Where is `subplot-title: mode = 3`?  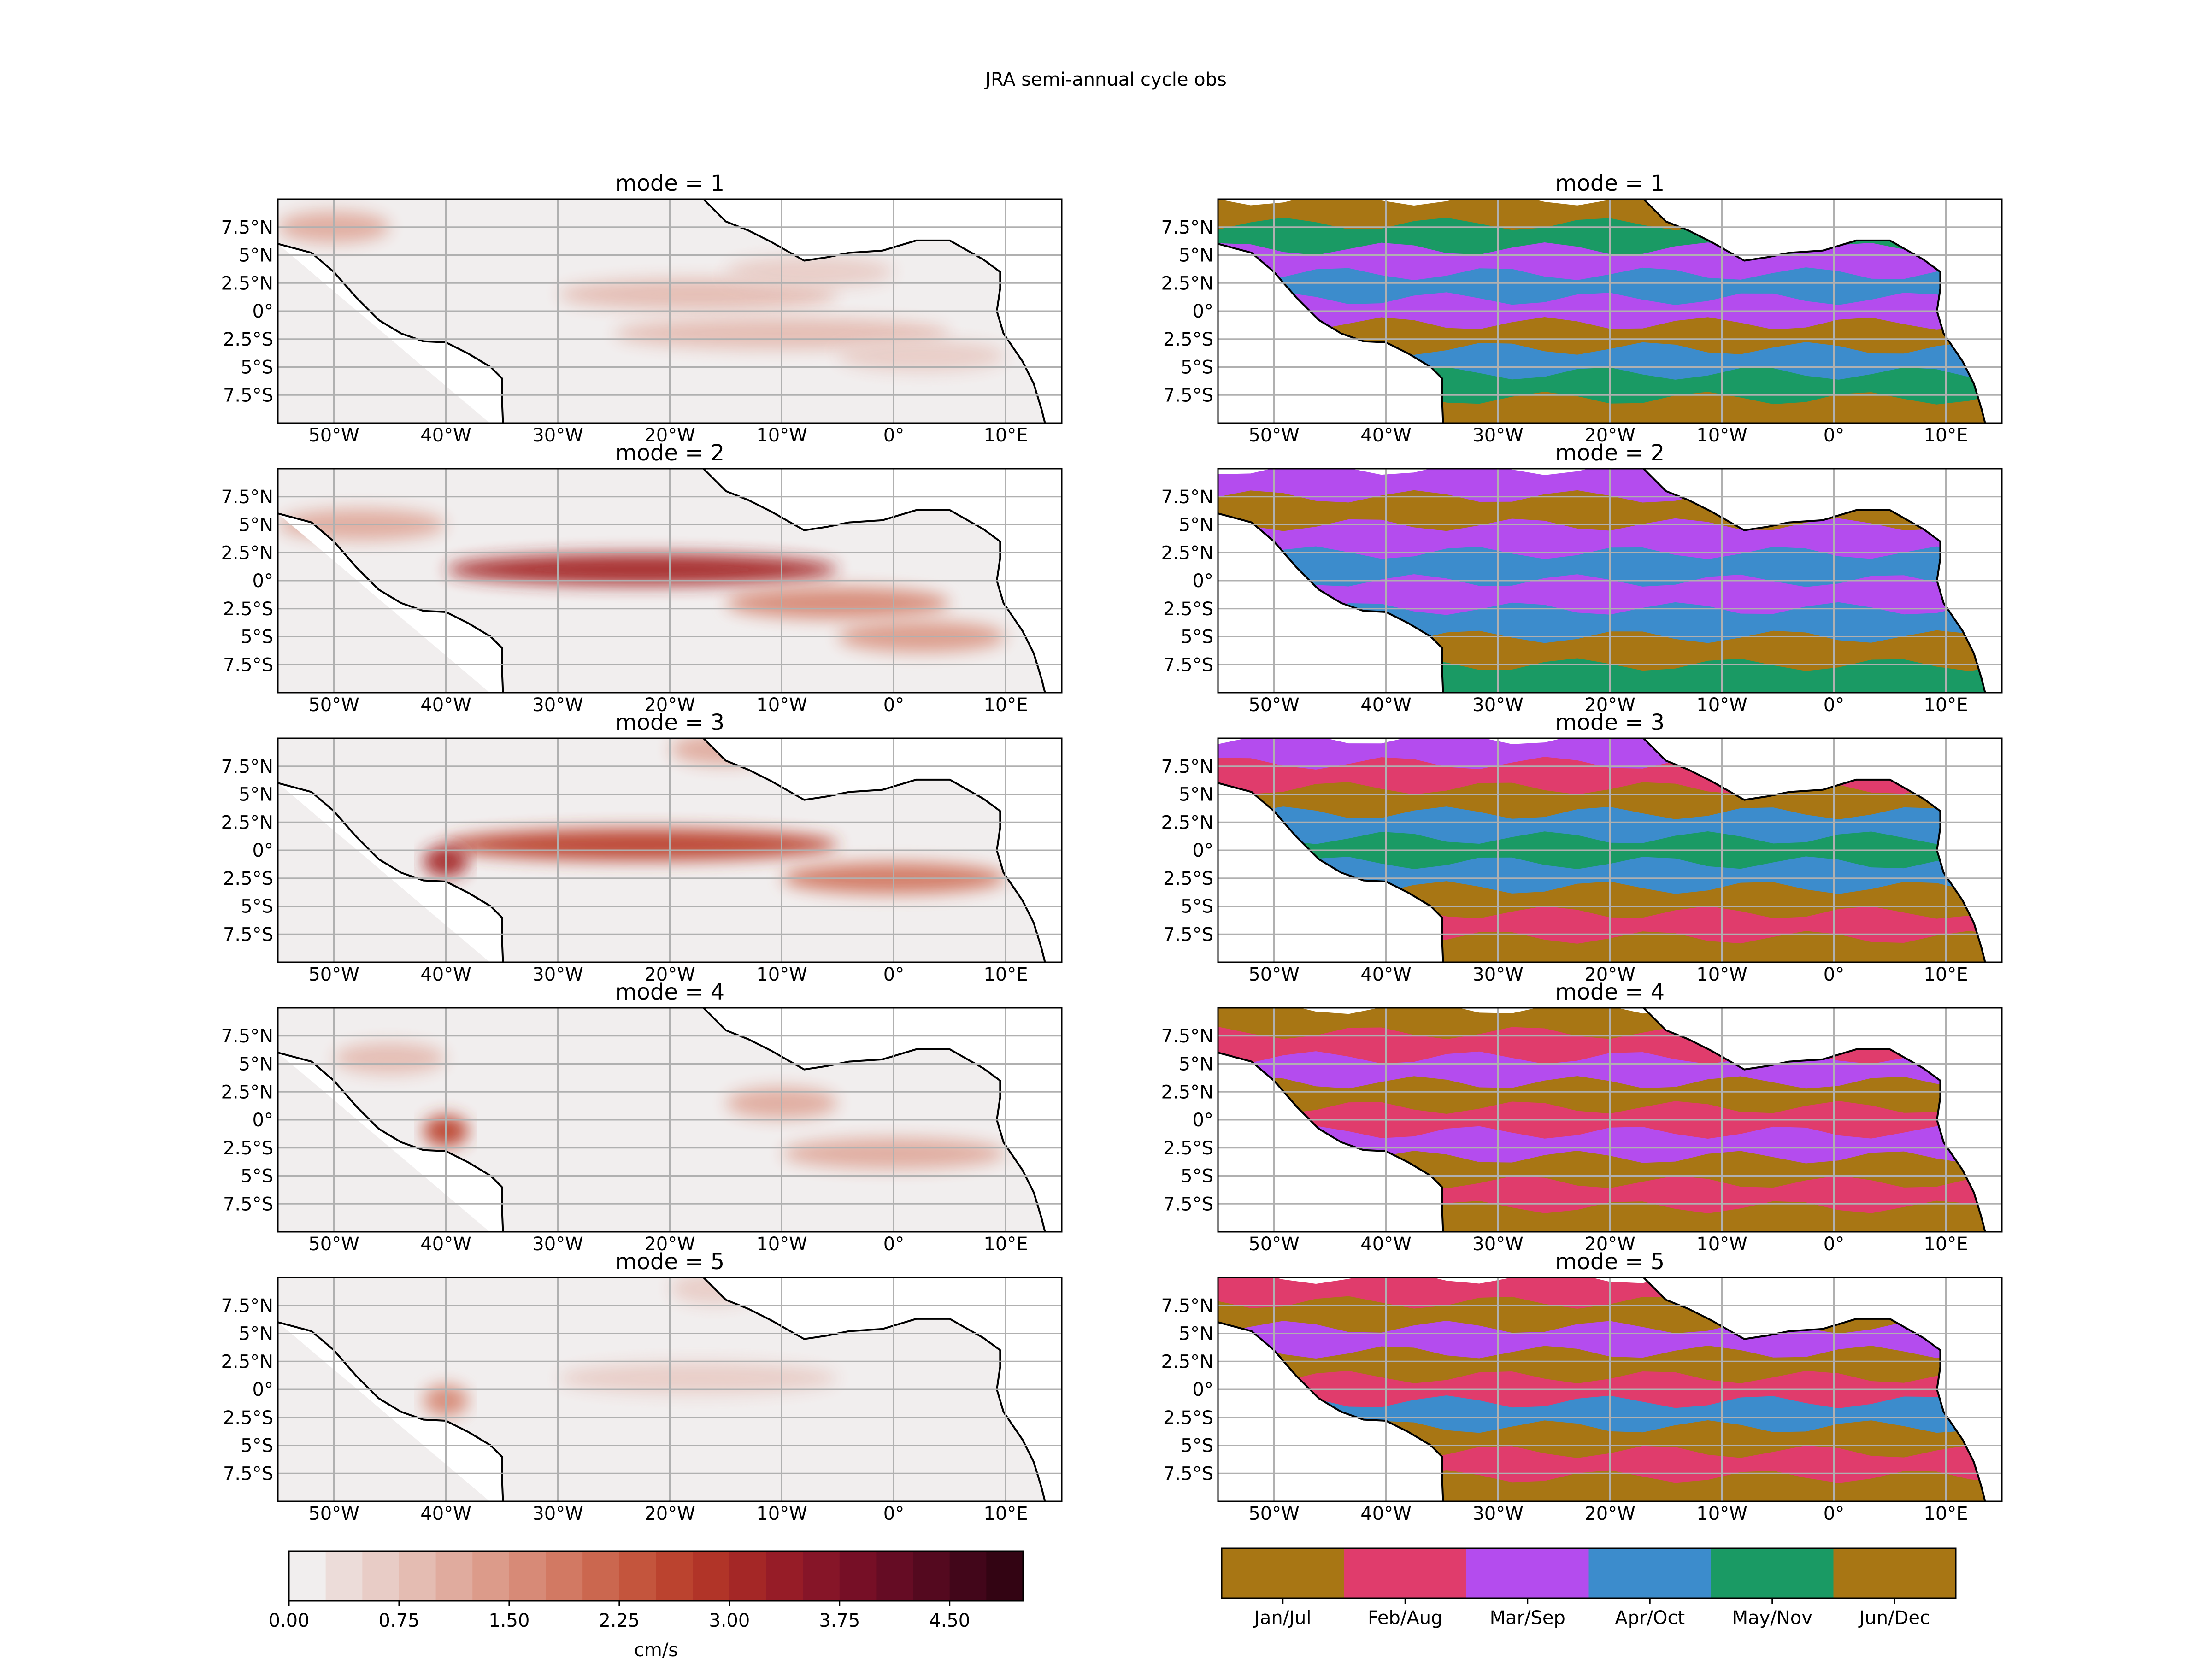
subplot-title: mode = 3 is located at coordinates (1610, 722).